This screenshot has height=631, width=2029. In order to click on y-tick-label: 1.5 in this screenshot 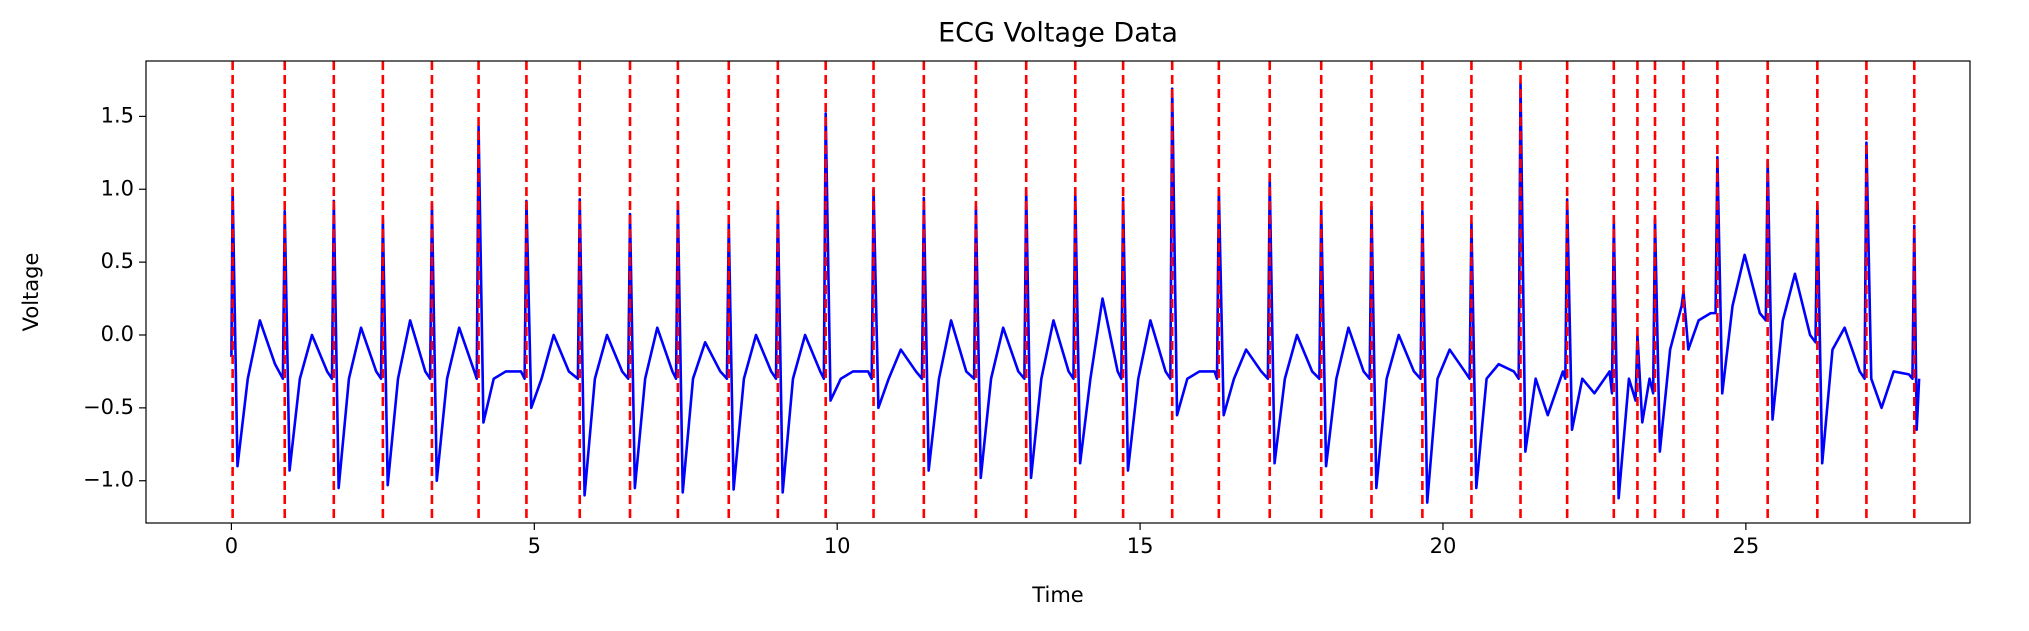, I will do `click(117, 115)`.